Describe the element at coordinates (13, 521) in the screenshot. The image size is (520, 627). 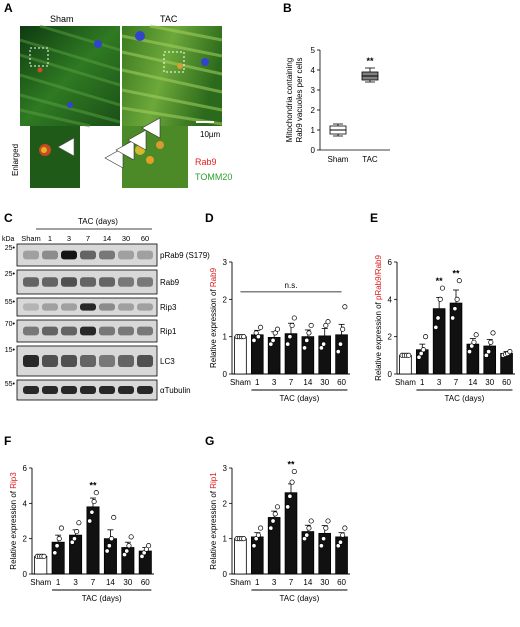
I see `ylabel: Relative expression of Rip3` at that location.